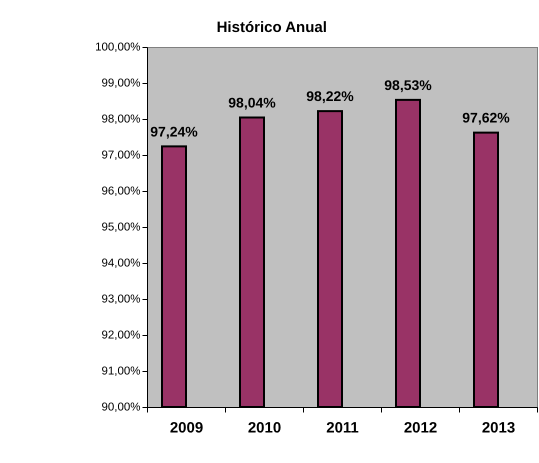  What do you see at coordinates (499, 428) in the screenshot?
I see `x-tick-label: 2013` at bounding box center [499, 428].